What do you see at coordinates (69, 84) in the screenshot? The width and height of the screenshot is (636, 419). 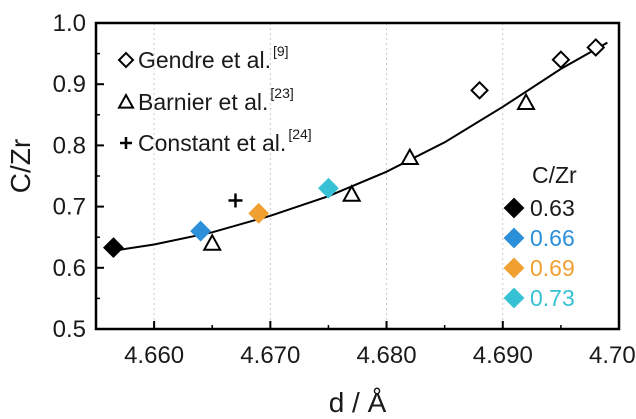 I see `y-tick-label: 0.9` at bounding box center [69, 84].